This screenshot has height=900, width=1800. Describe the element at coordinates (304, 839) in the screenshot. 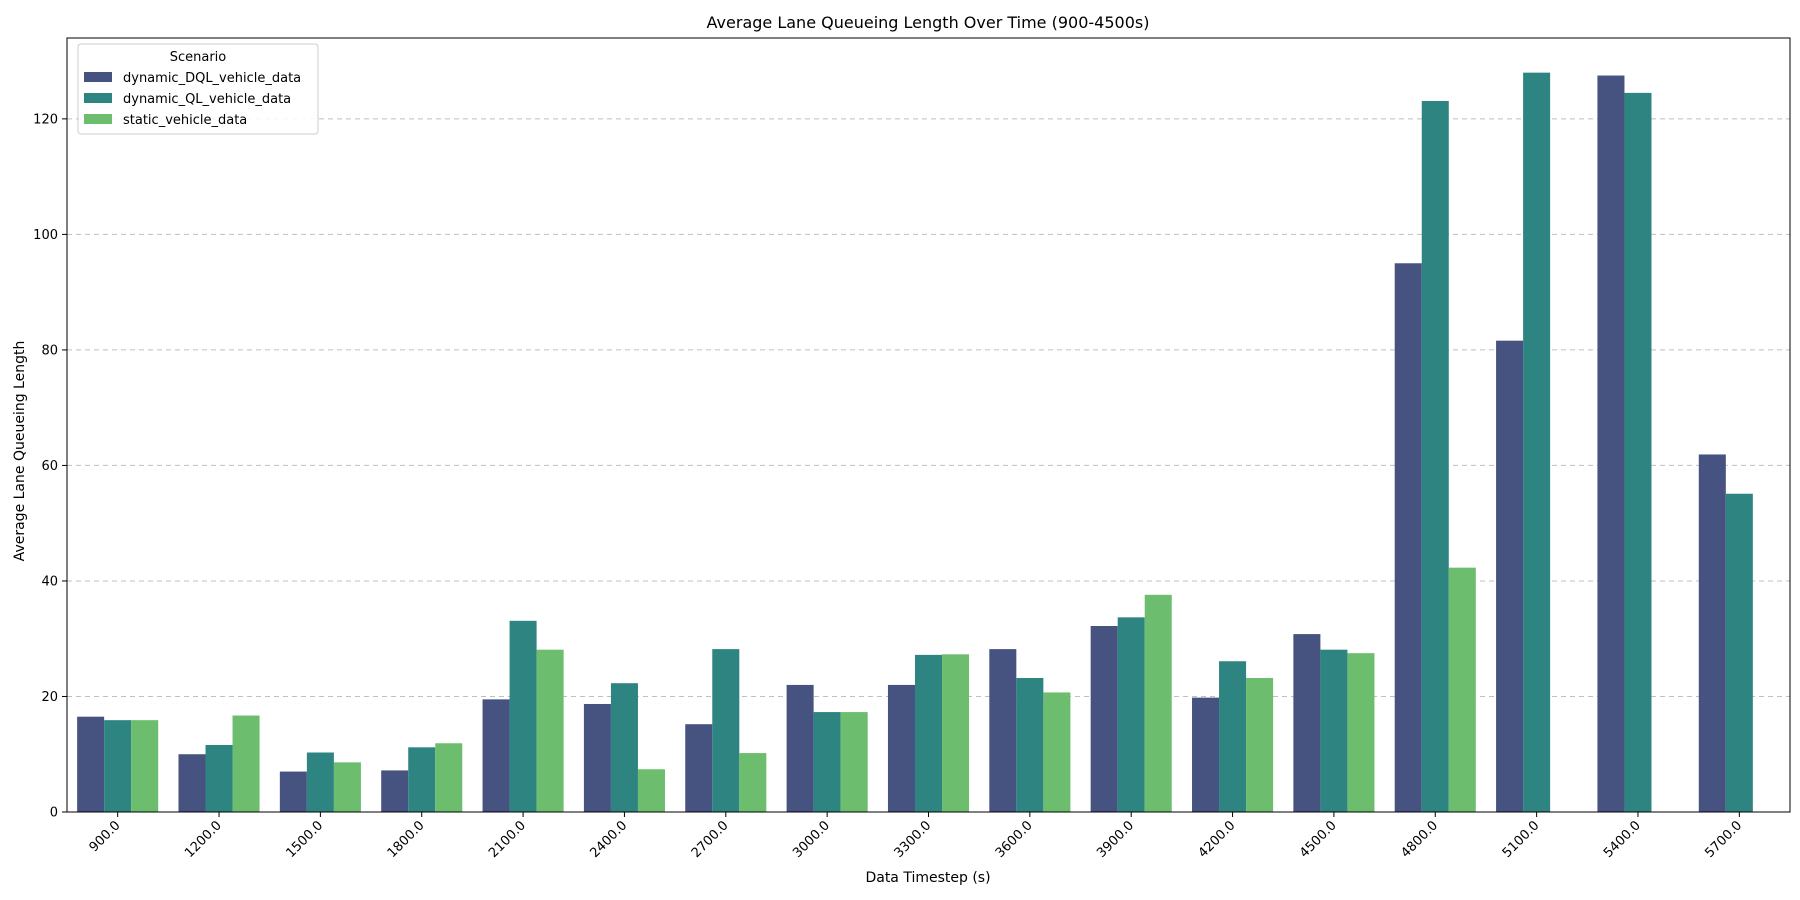

I see `x-tick-label: 1500.0` at that location.